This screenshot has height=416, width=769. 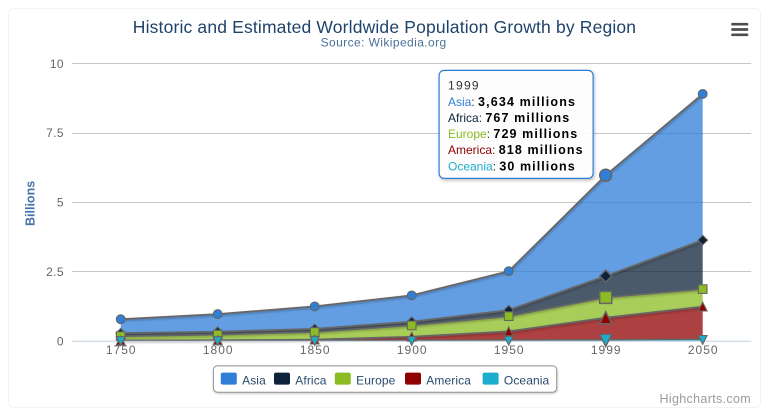 What do you see at coordinates (705, 399) in the screenshot?
I see `svg-text: Highcharts.com` at bounding box center [705, 399].